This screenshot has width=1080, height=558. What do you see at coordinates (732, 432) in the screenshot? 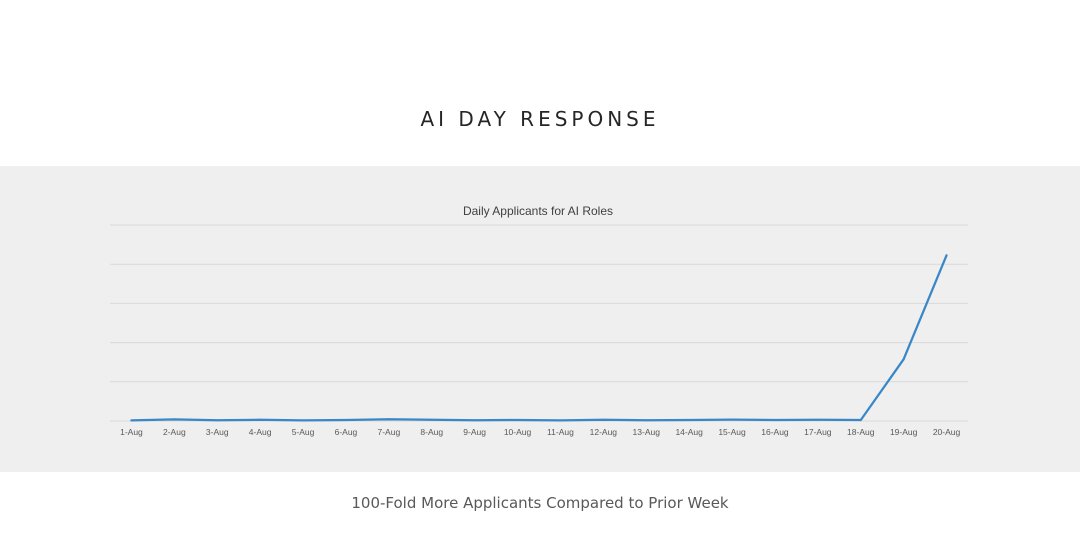
I see `x-tick-label: 15-Aug` at bounding box center [732, 432].